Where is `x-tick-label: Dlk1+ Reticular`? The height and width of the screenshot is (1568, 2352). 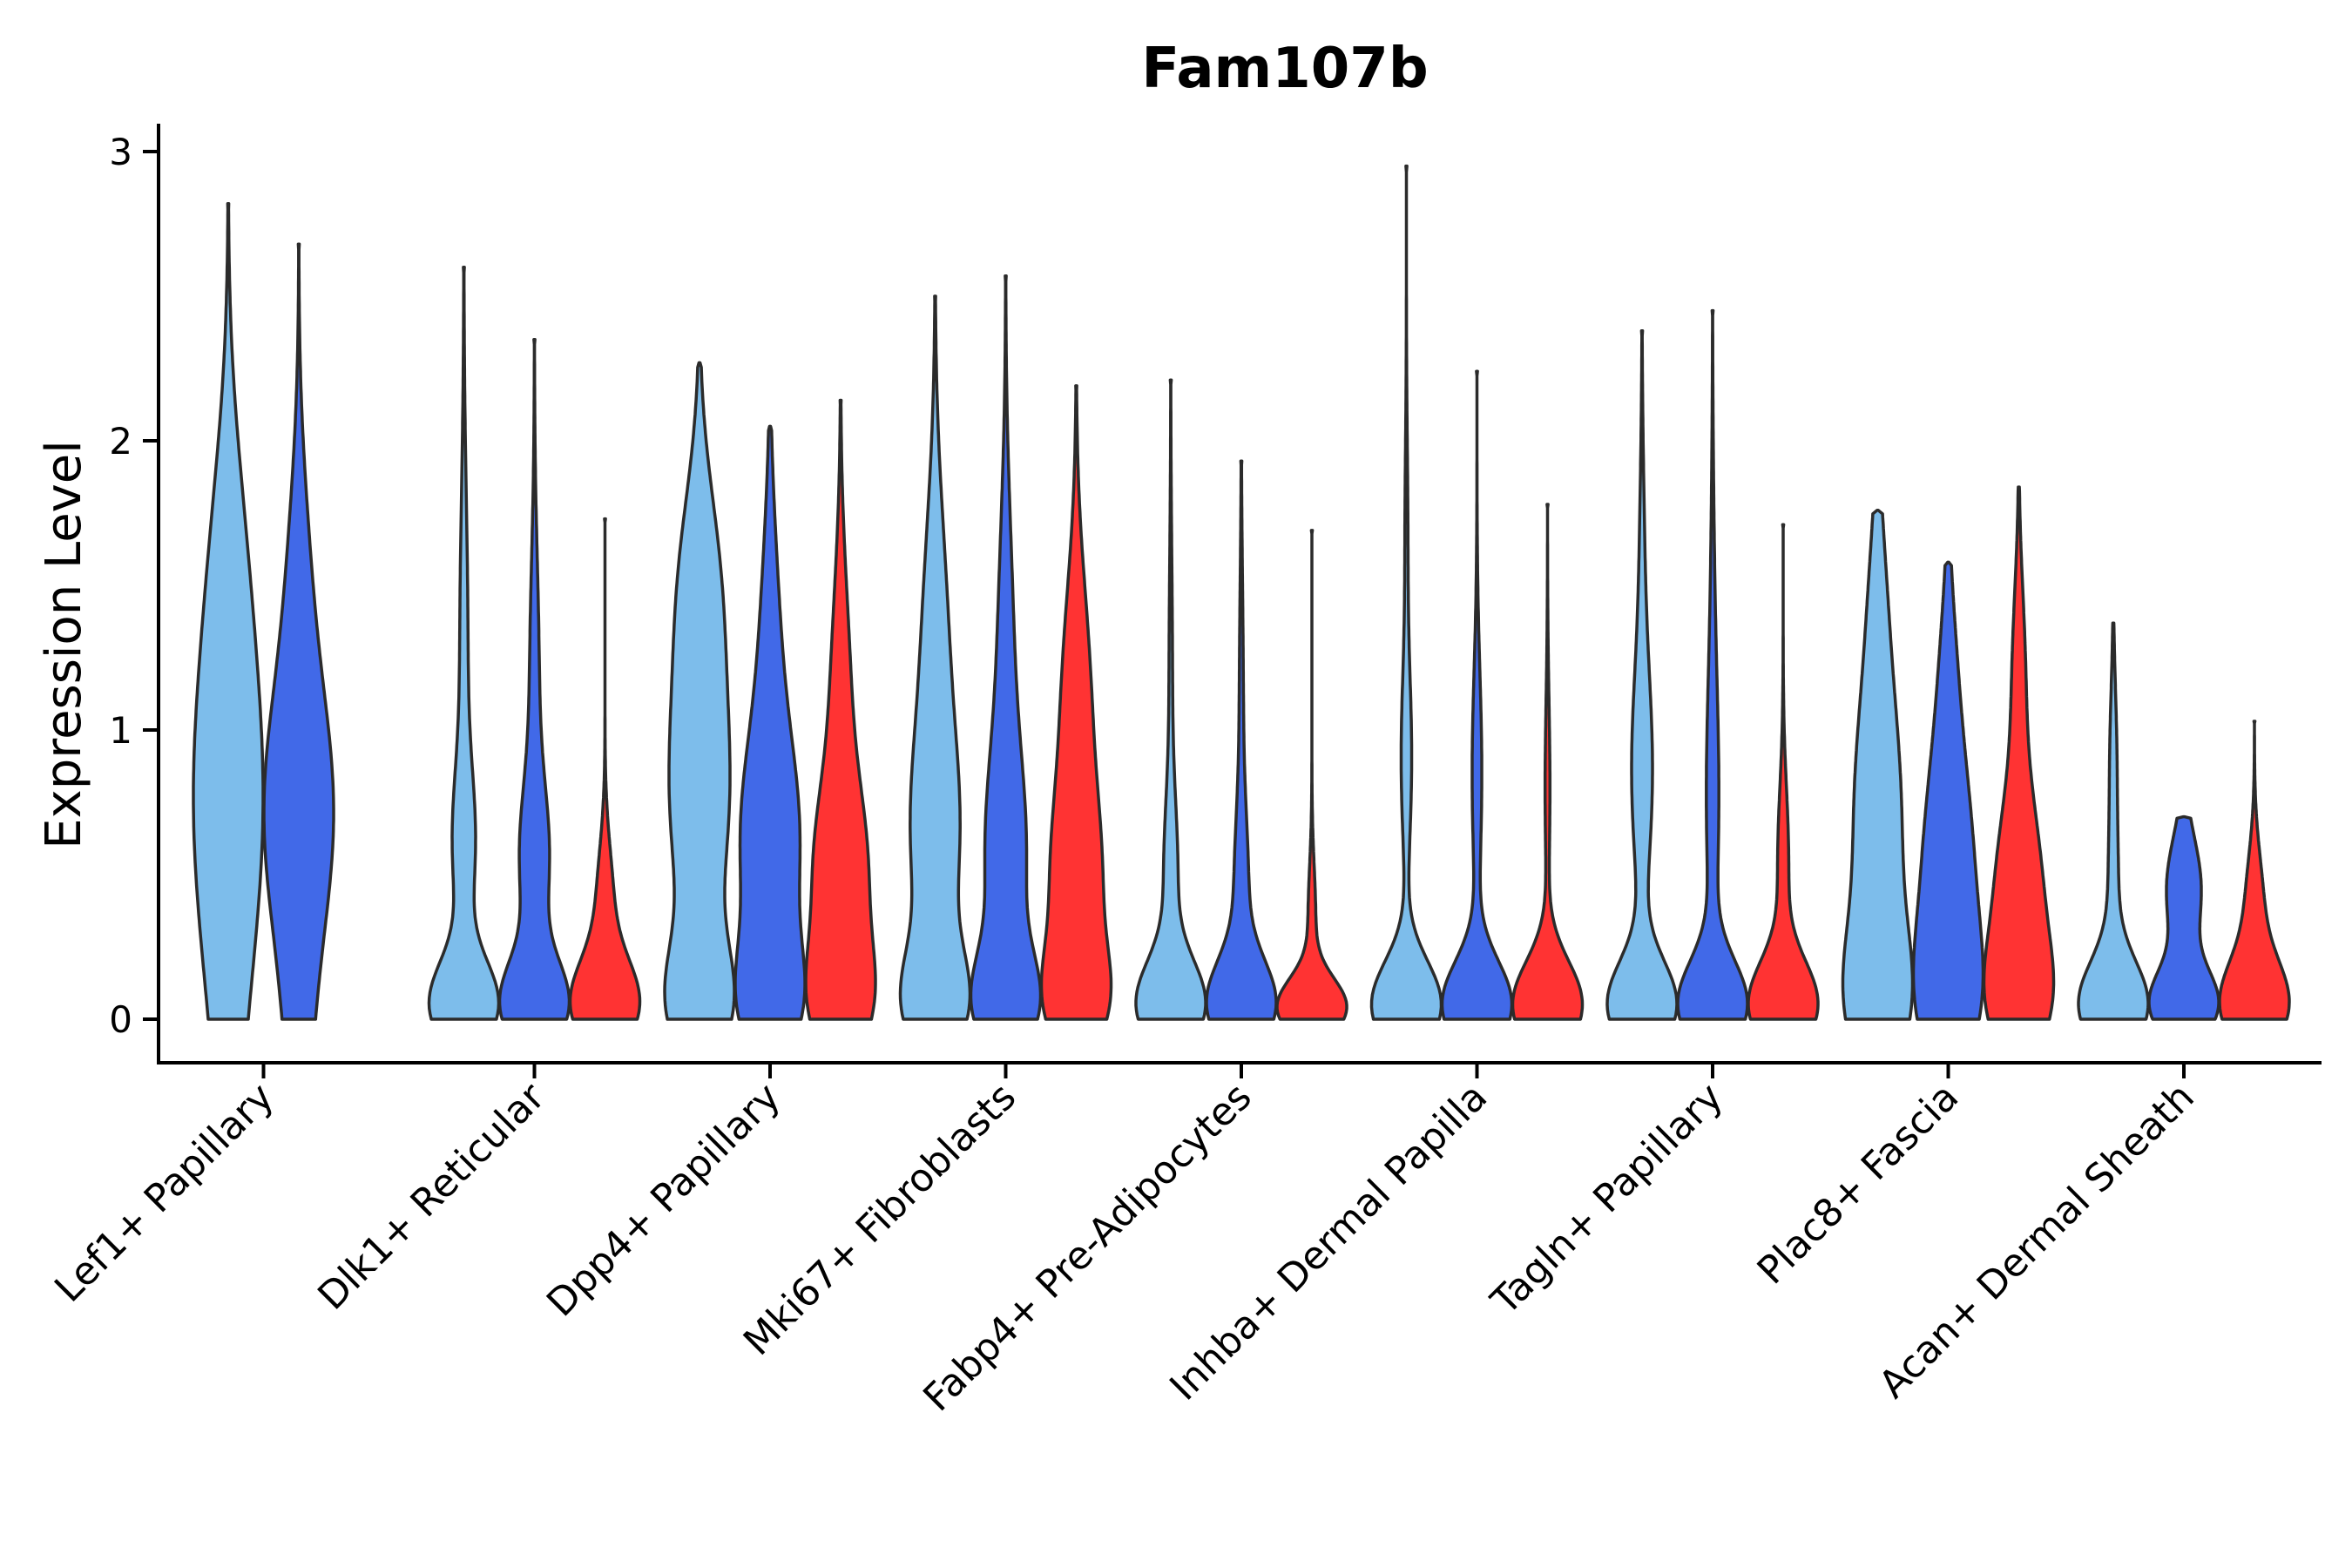 x-tick-label: Dlk1+ Reticular is located at coordinates (432, 1196).